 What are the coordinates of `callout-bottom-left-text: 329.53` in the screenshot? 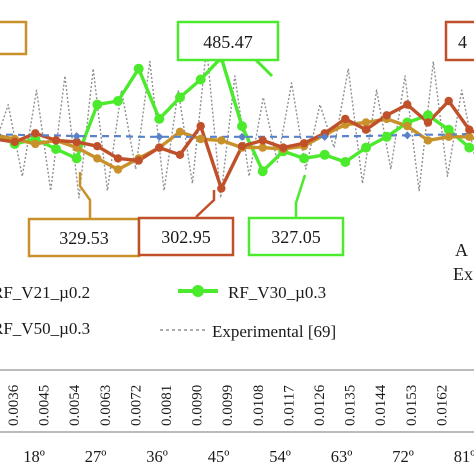 It's located at (84, 238).